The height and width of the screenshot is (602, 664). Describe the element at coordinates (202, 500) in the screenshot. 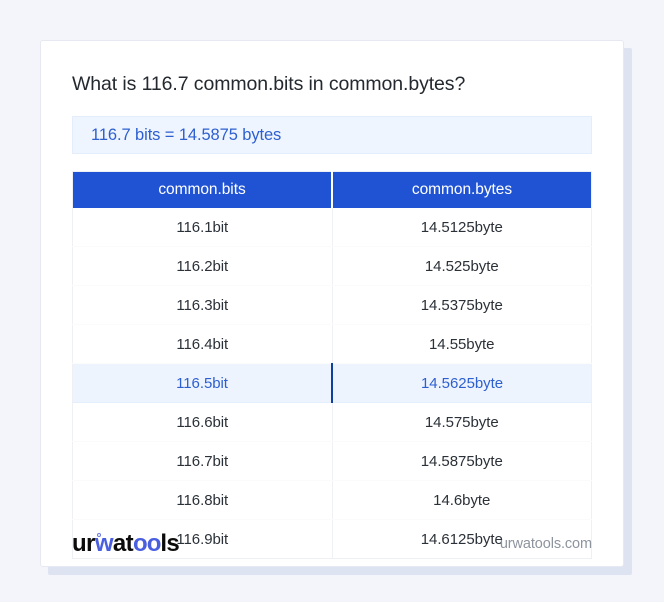

I see `cell-bits: 116.8bit` at that location.